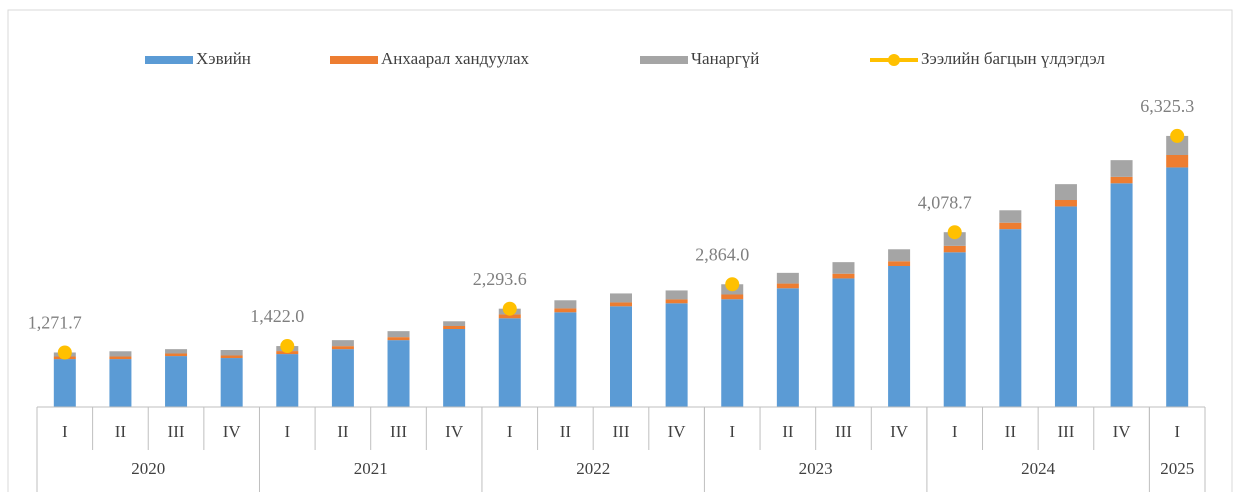 The height and width of the screenshot is (492, 1240). Describe the element at coordinates (1177, 468) in the screenshot. I see `group-label: 2025` at that location.